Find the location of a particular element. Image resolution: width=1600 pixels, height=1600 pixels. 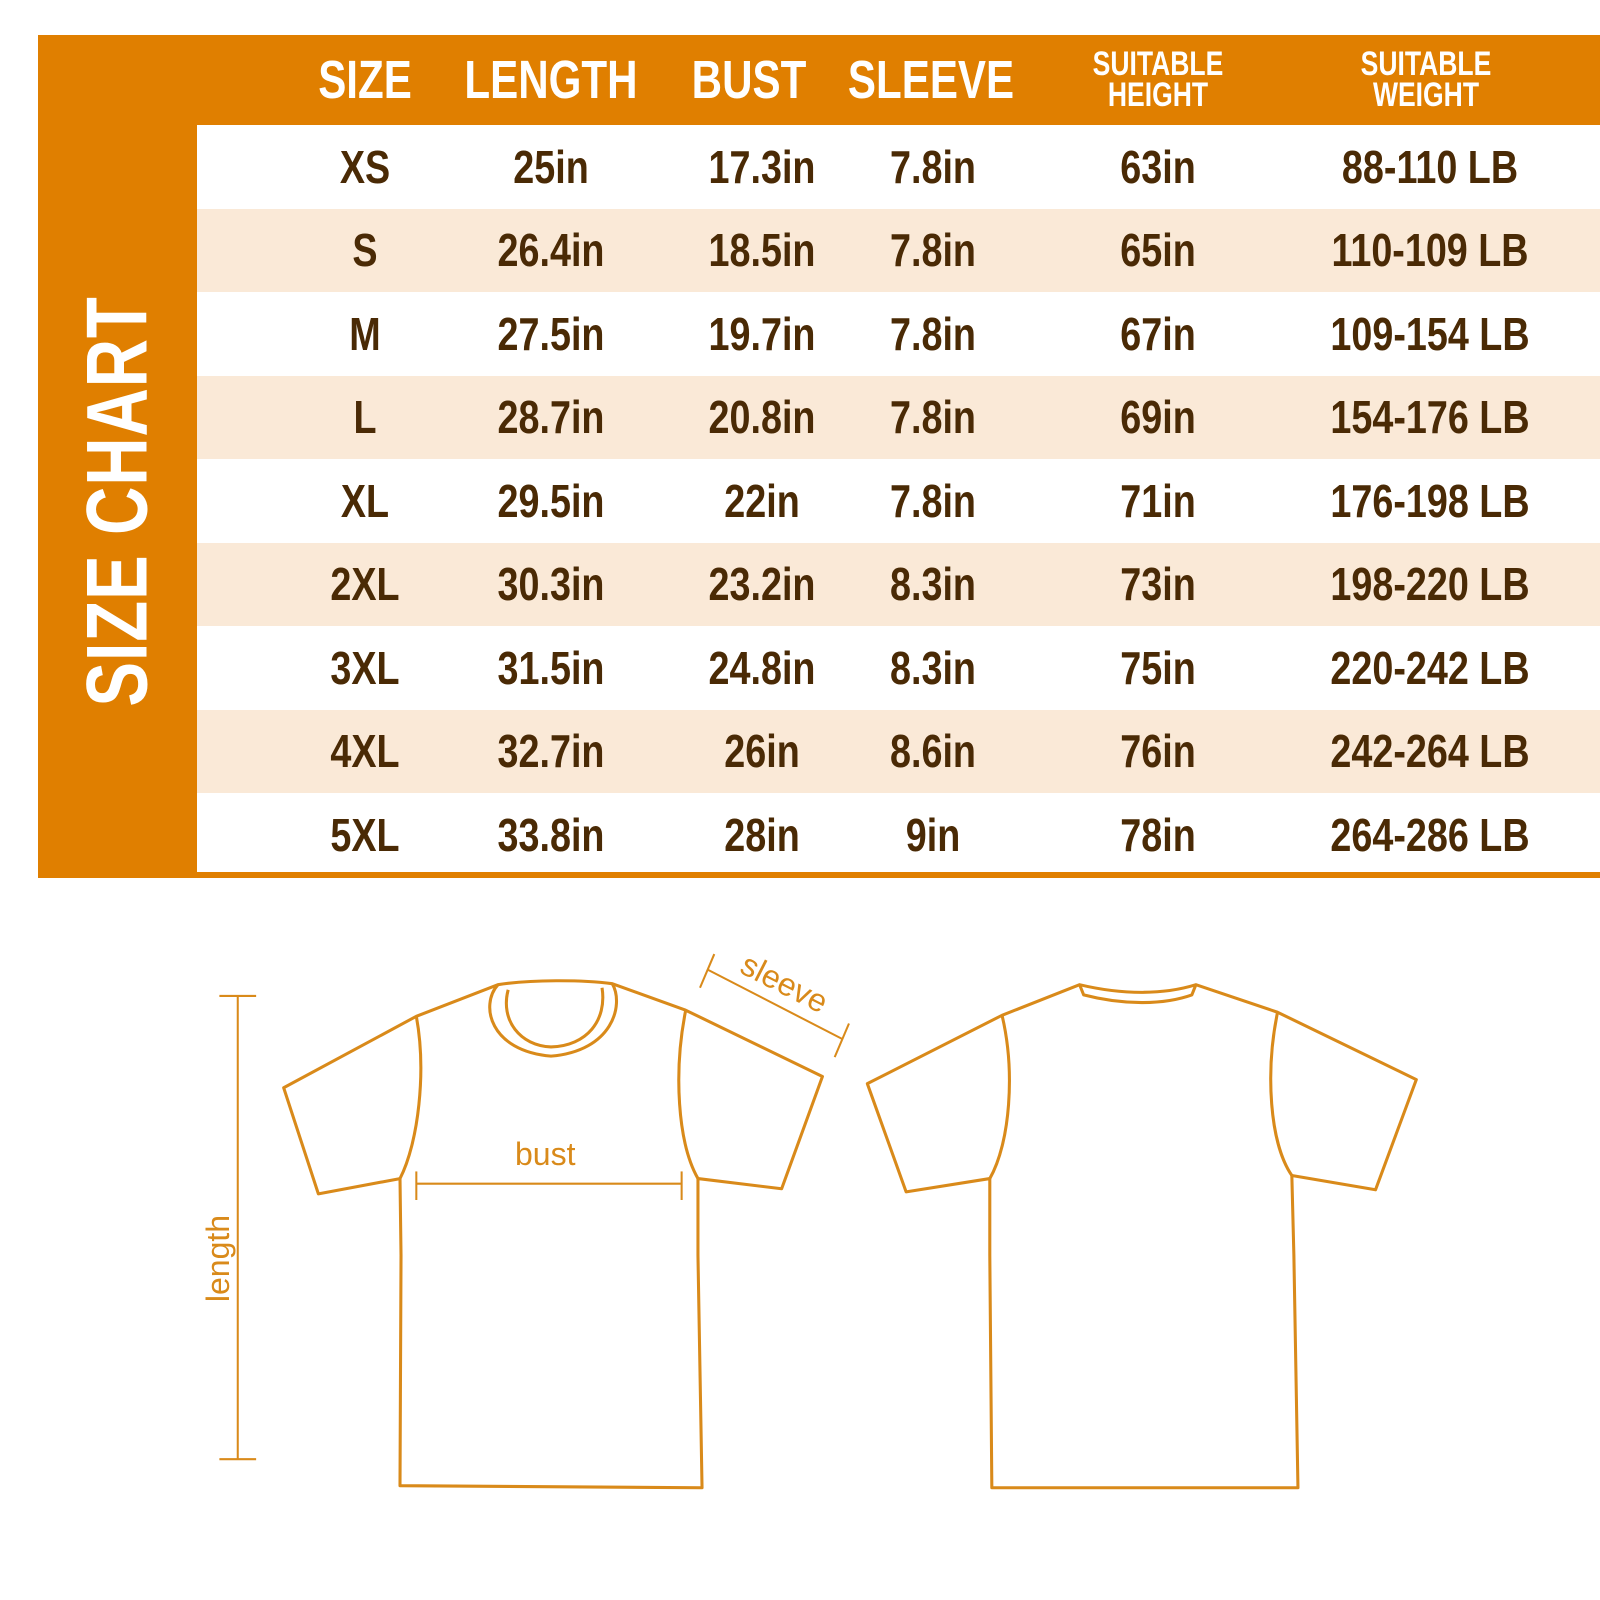

table-row: 5XL 33.8in 28in 9in 78in 264-286 LB is located at coordinates (898, 835).